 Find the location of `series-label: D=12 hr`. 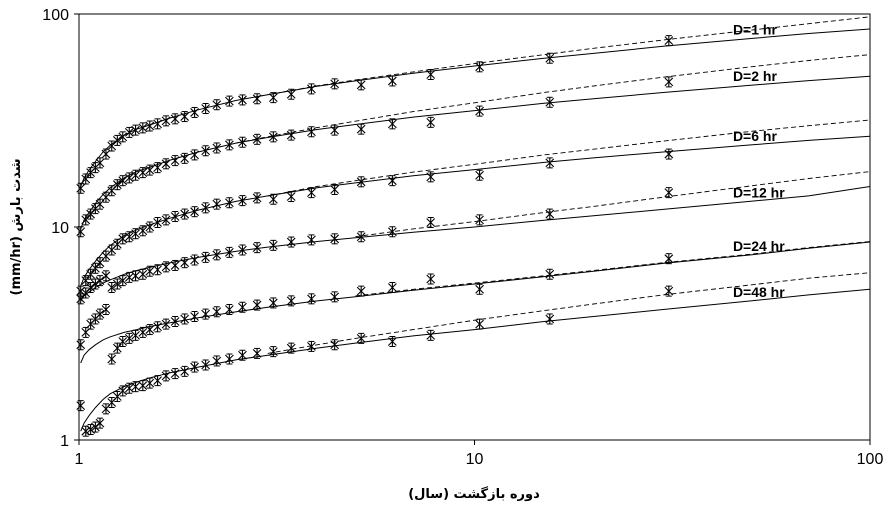

series-label: D=12 hr is located at coordinates (759, 192).